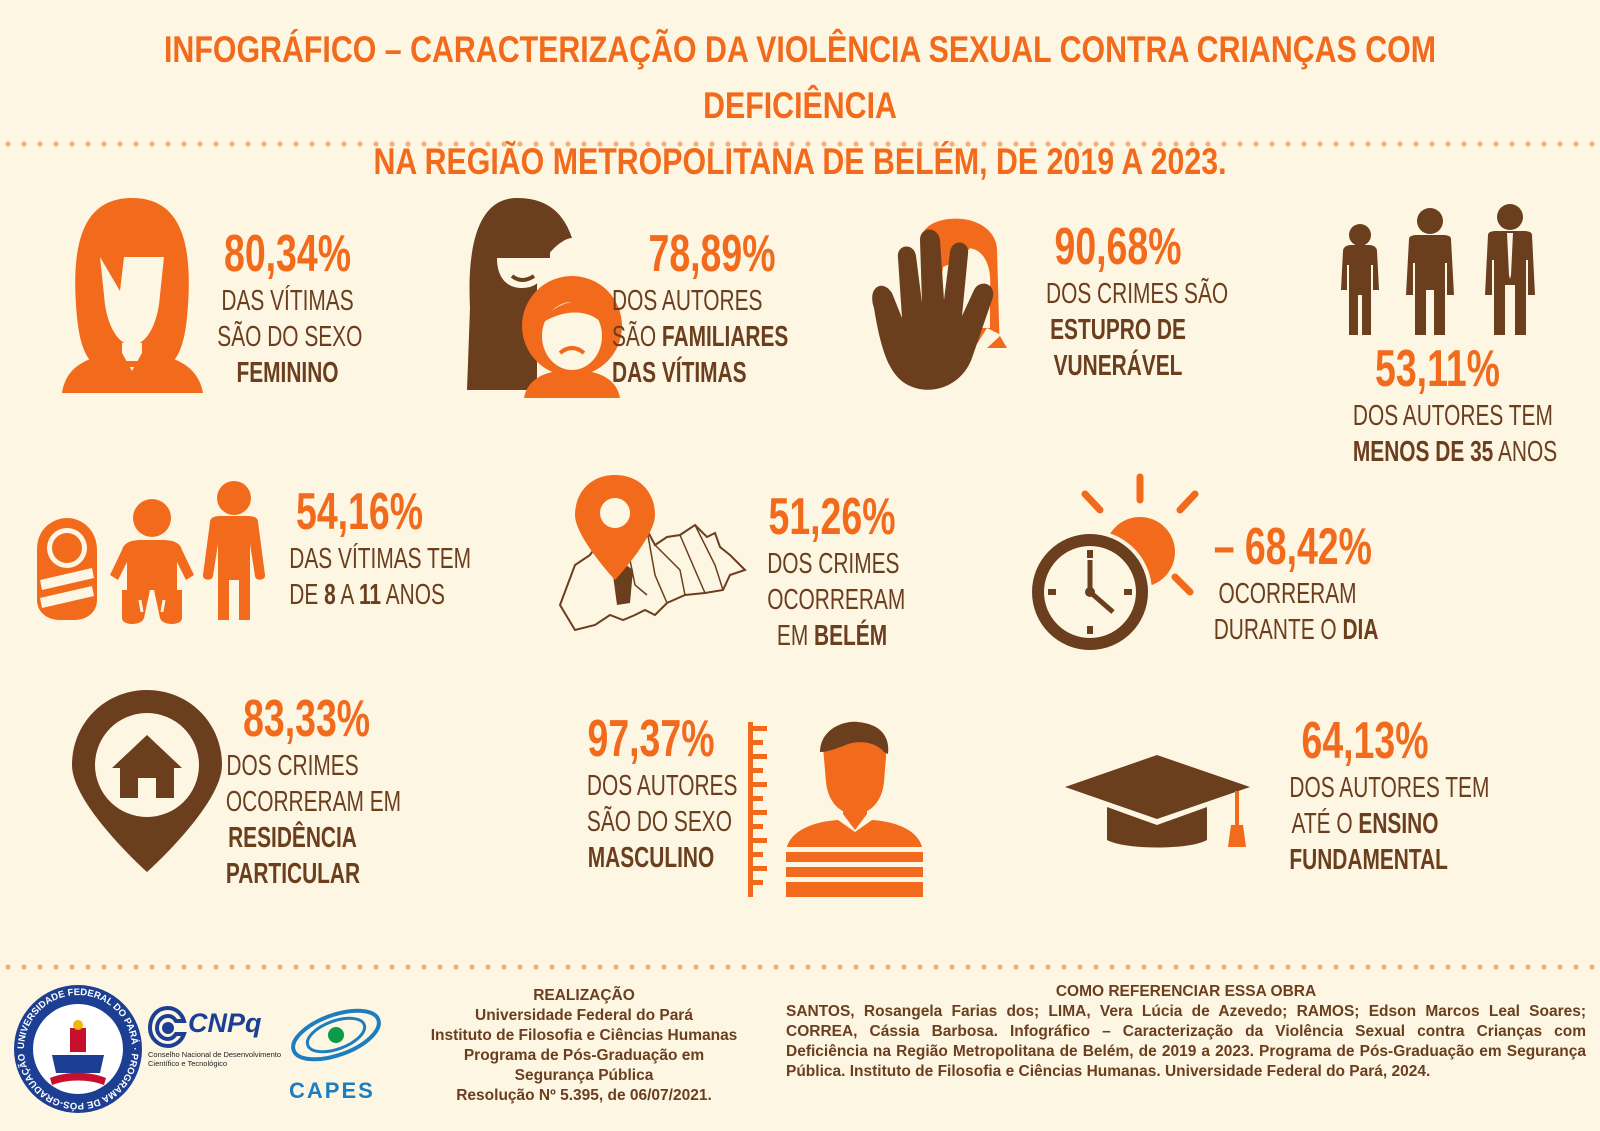 The image size is (1600, 1131). Describe the element at coordinates (800, 144) in the screenshot. I see `top-dotted-divider` at that location.